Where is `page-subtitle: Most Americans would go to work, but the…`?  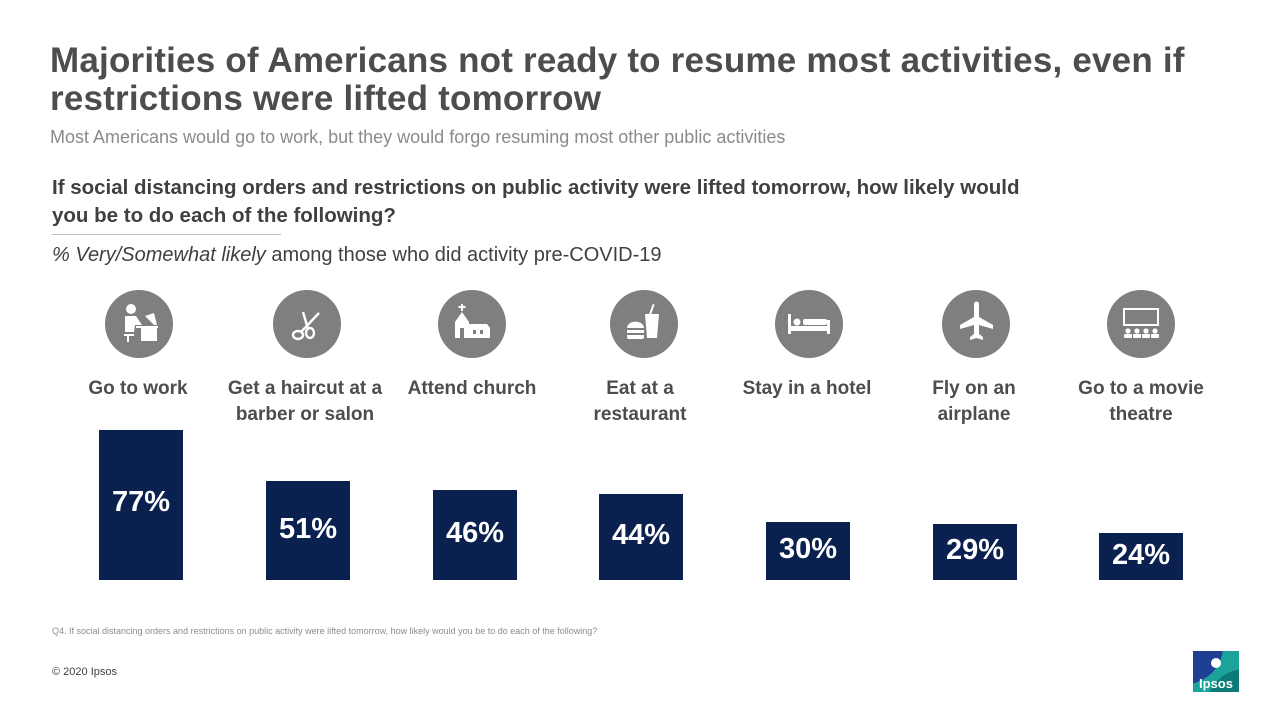 page-subtitle: Most Americans would go to work, but the… is located at coordinates (418, 137).